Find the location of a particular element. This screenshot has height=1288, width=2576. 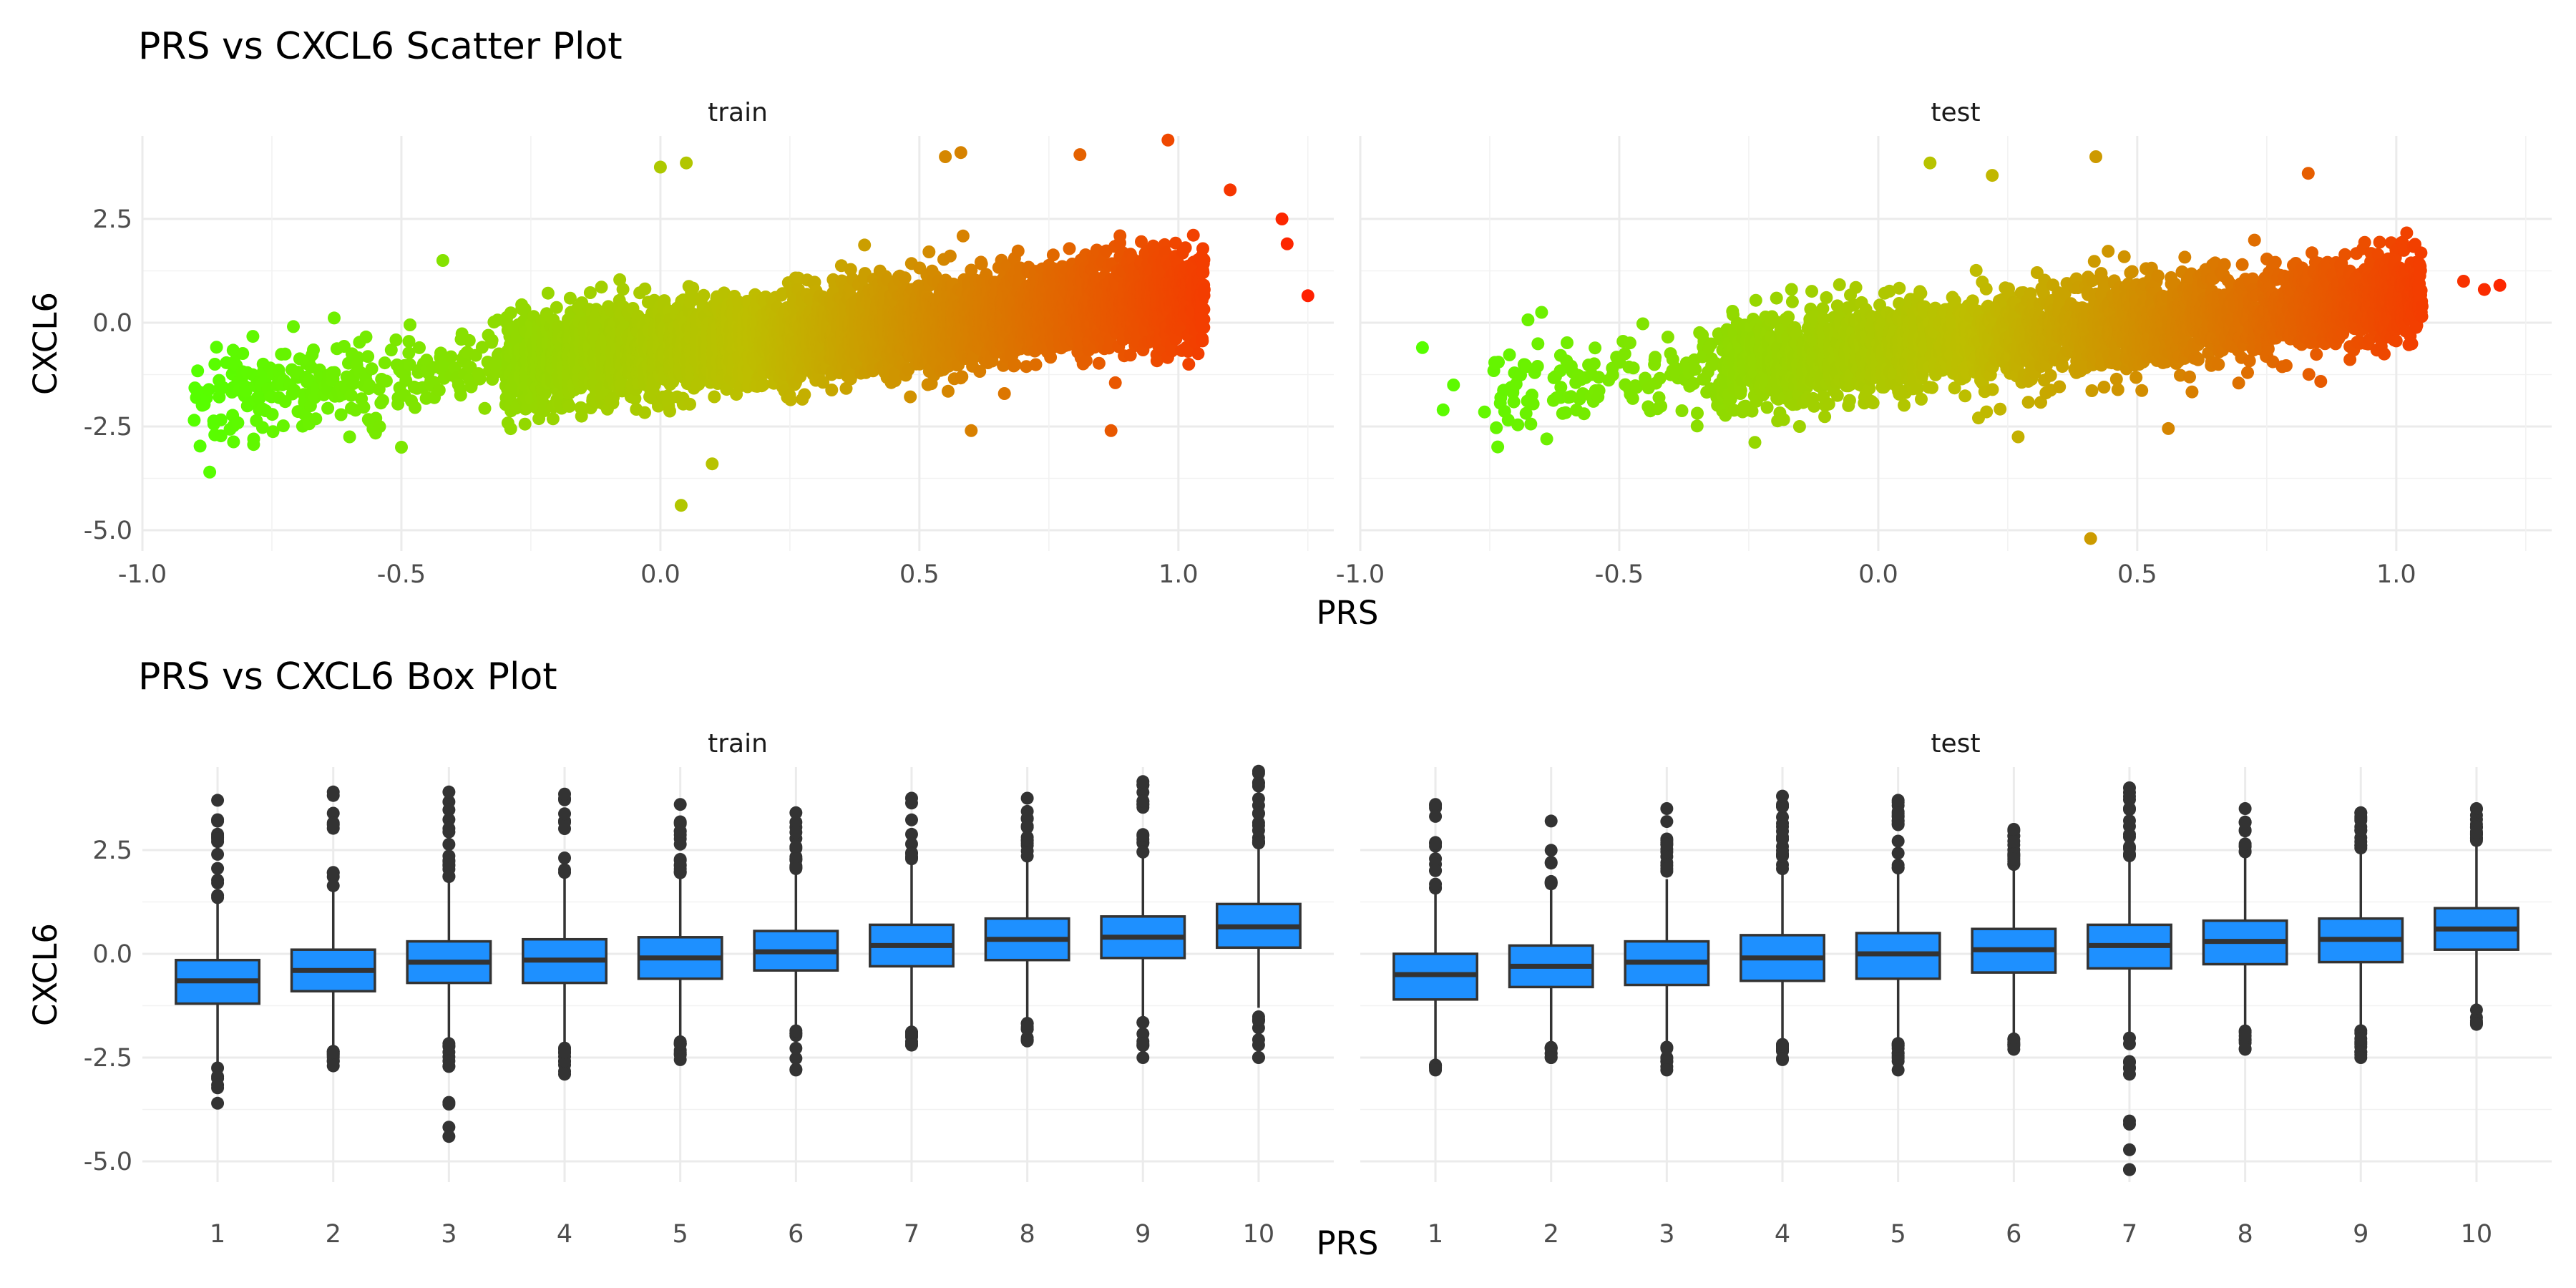

scatter-y-tick-label: -5.0 is located at coordinates (108, 531).